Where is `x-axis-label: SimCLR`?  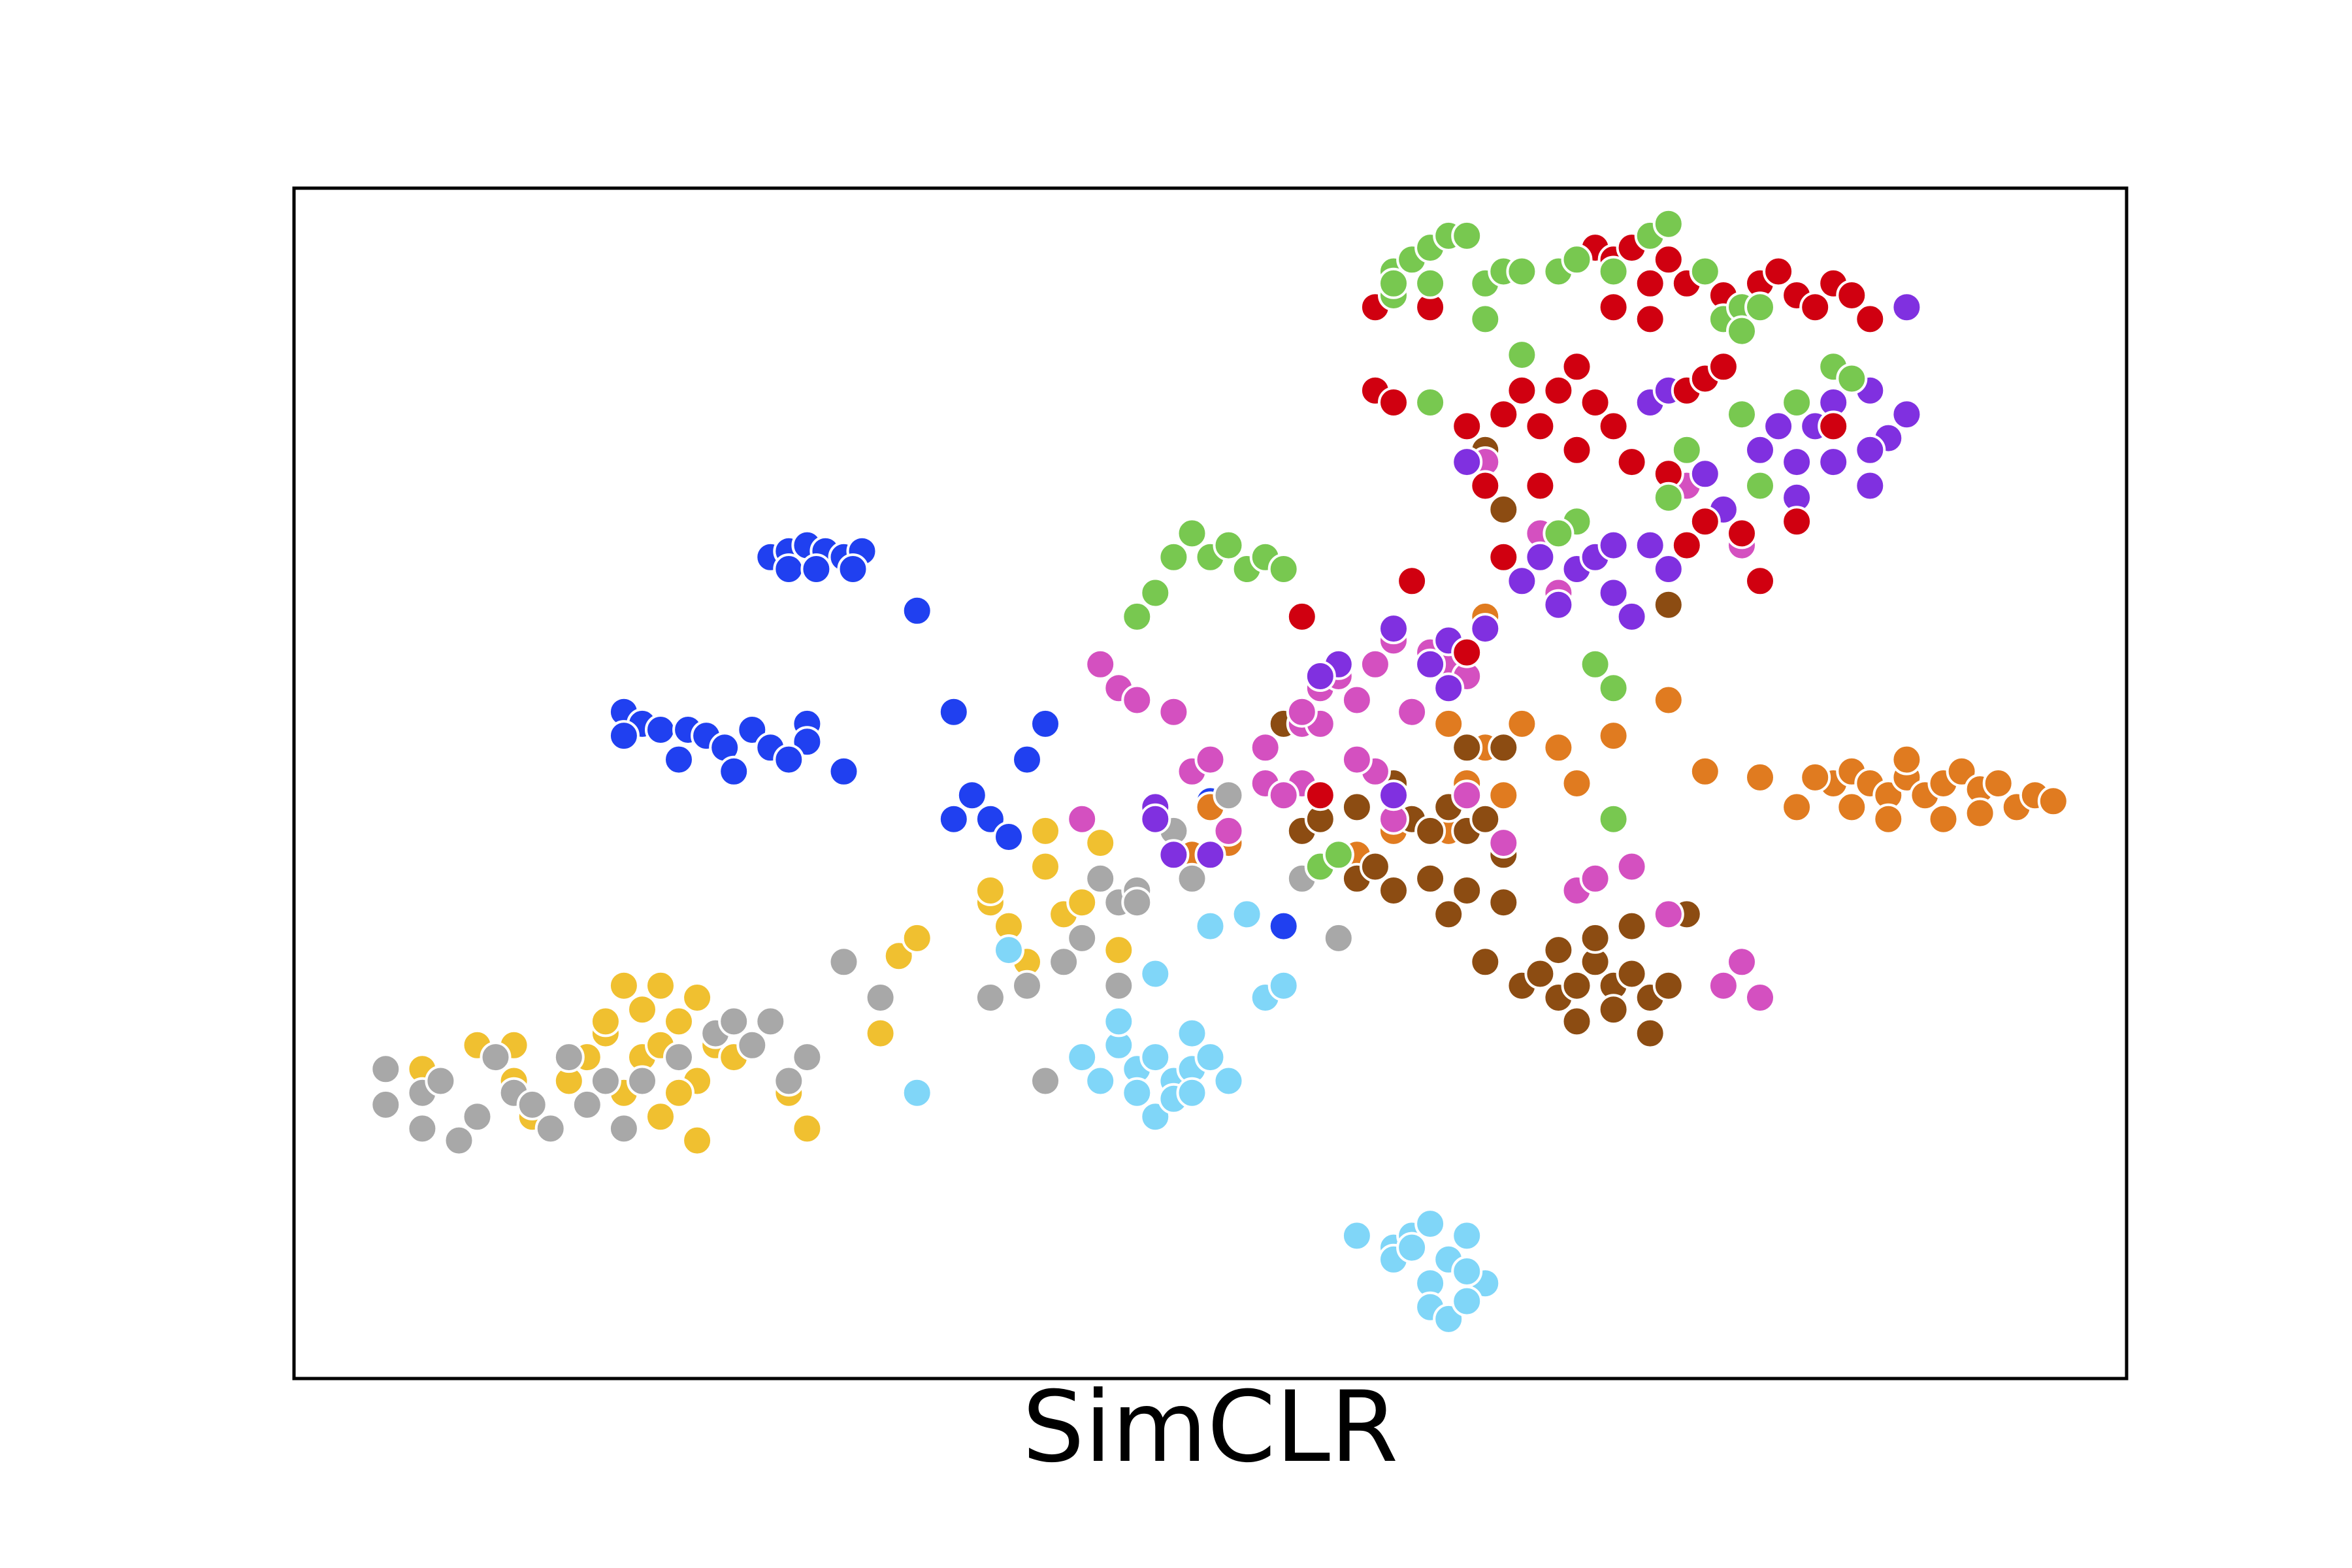
x-axis-label: SimCLR is located at coordinates (1210, 1427).